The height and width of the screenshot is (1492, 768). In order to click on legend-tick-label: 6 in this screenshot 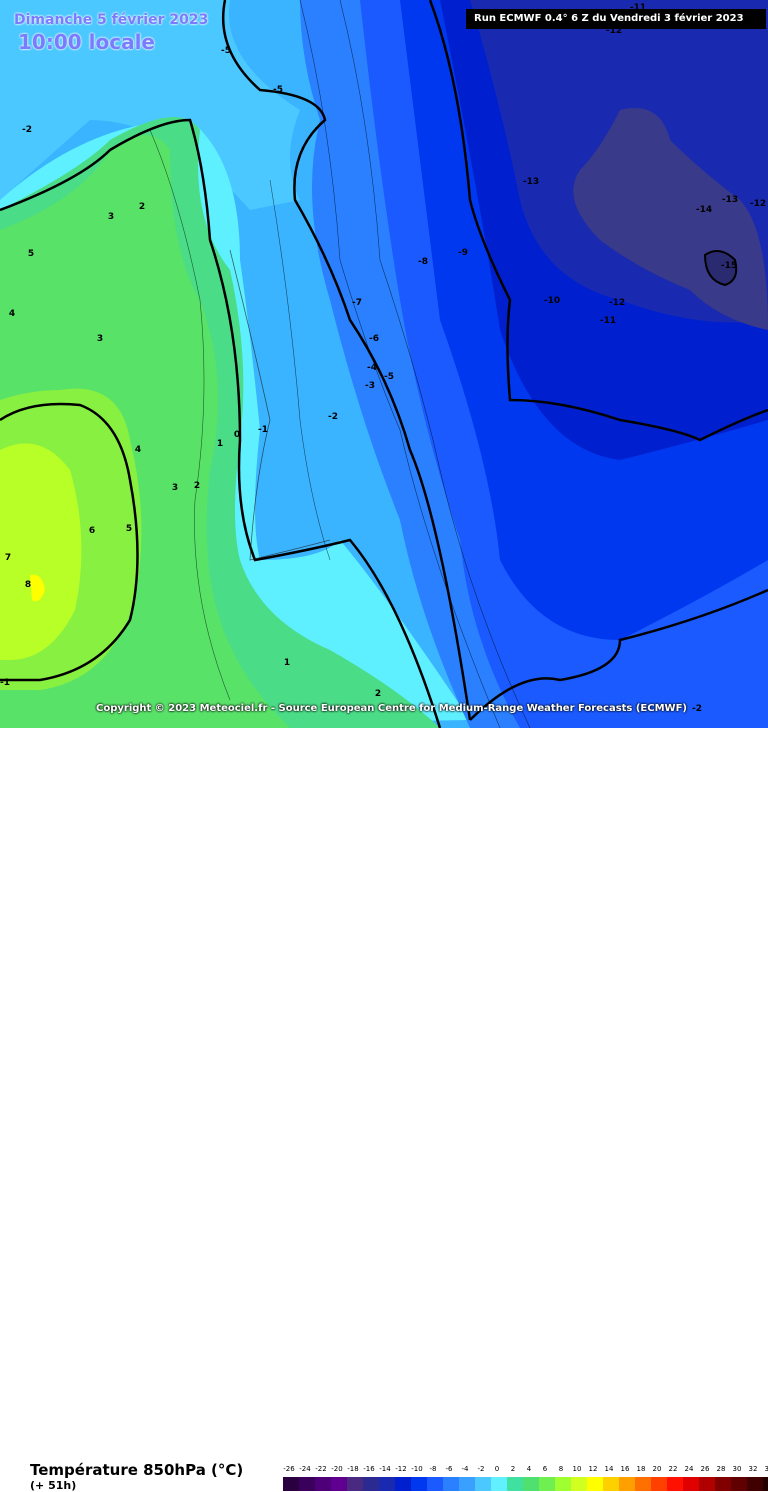, I will do `click(545, 1469)`.